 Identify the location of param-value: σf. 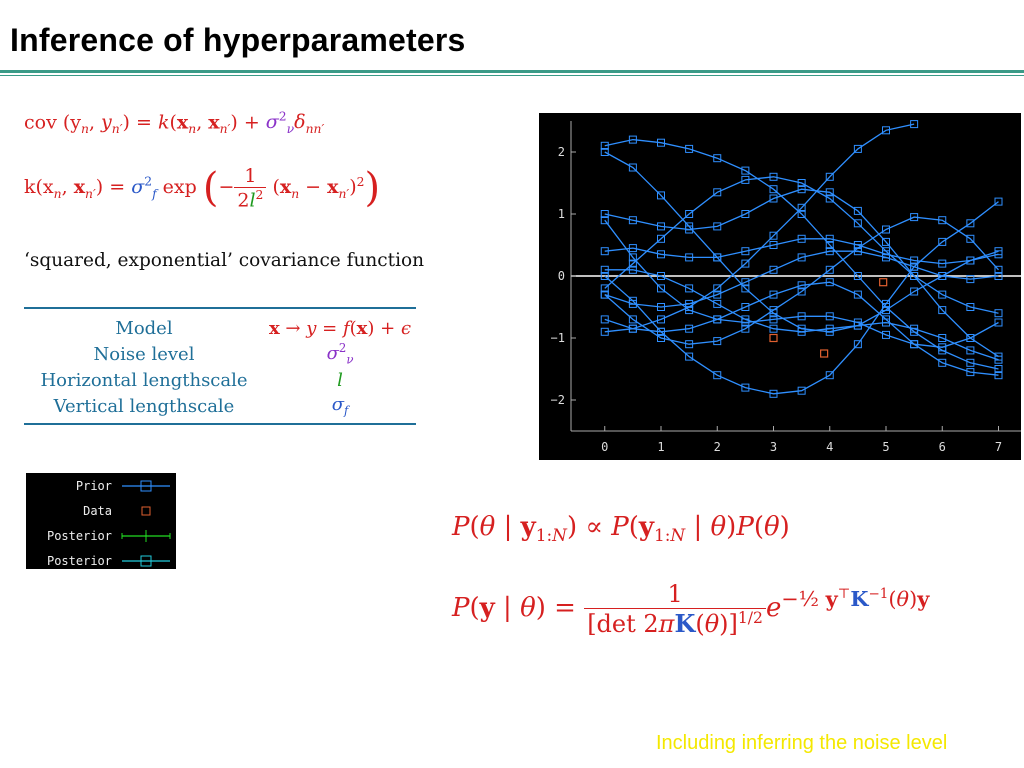
(340, 406).